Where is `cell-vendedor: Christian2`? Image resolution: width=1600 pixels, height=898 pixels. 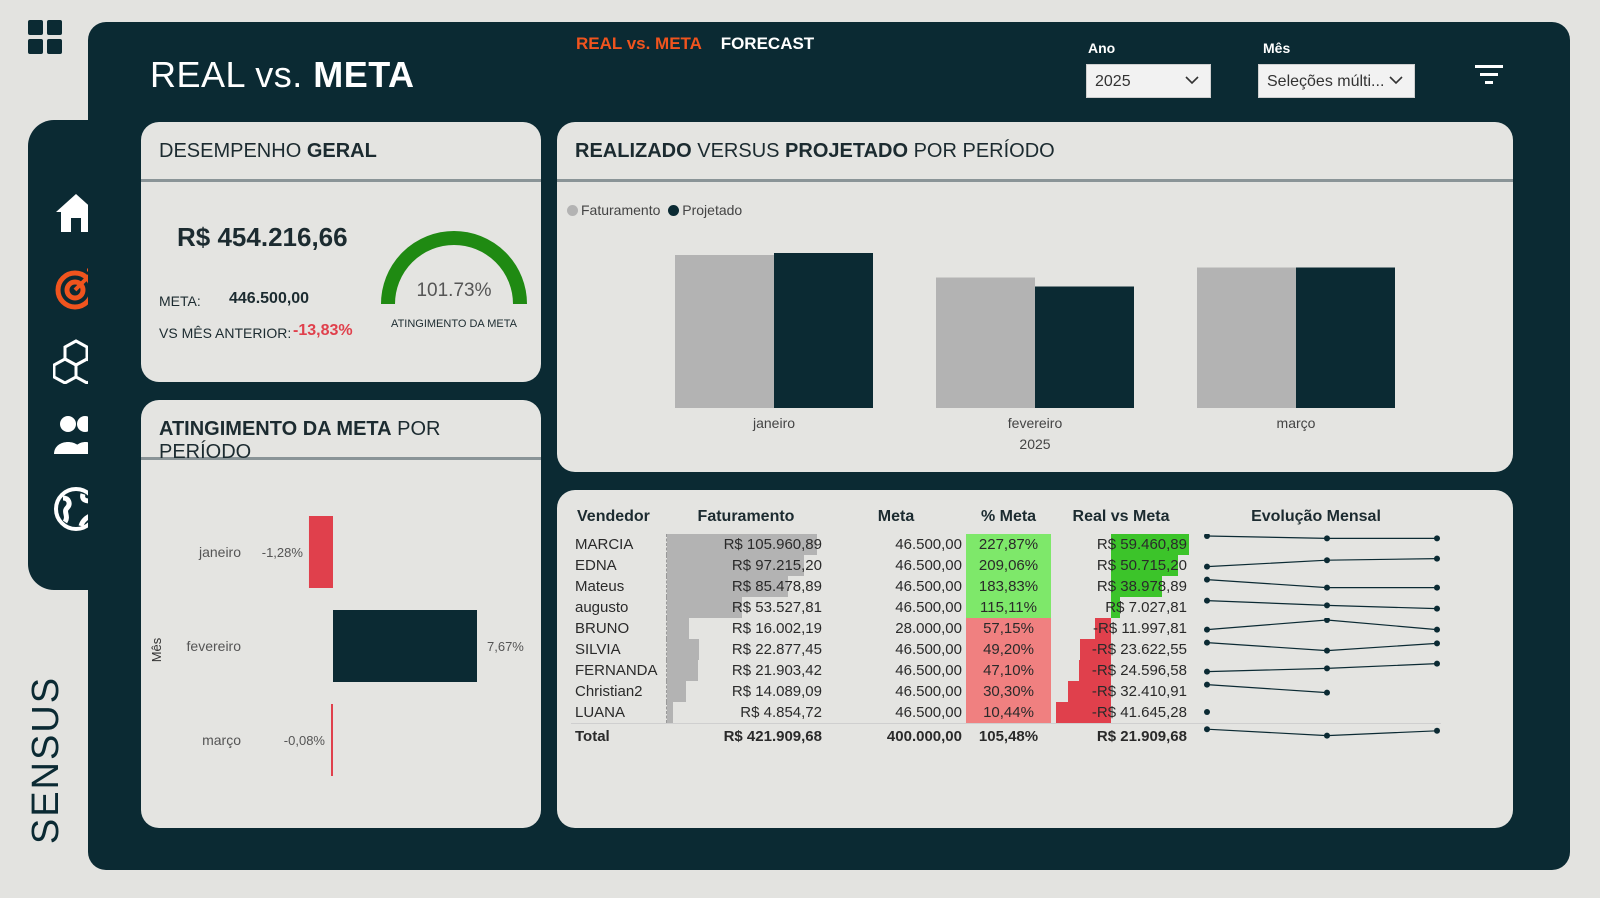
cell-vendedor: Christian2 is located at coordinates (618, 691).